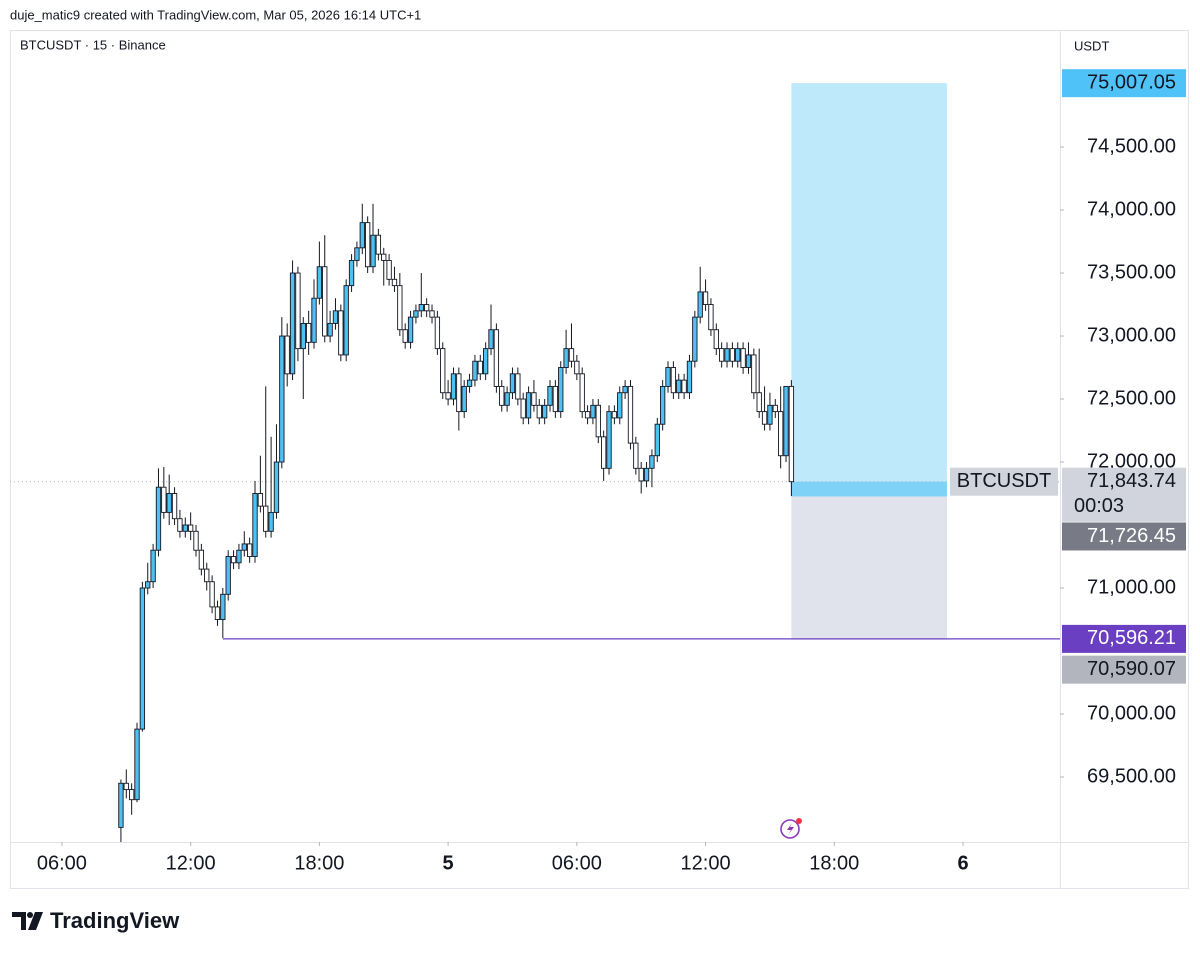 The width and height of the screenshot is (1200, 959). Describe the element at coordinates (1131, 536) in the screenshot. I see `entry-label: 71,726.45` at that location.